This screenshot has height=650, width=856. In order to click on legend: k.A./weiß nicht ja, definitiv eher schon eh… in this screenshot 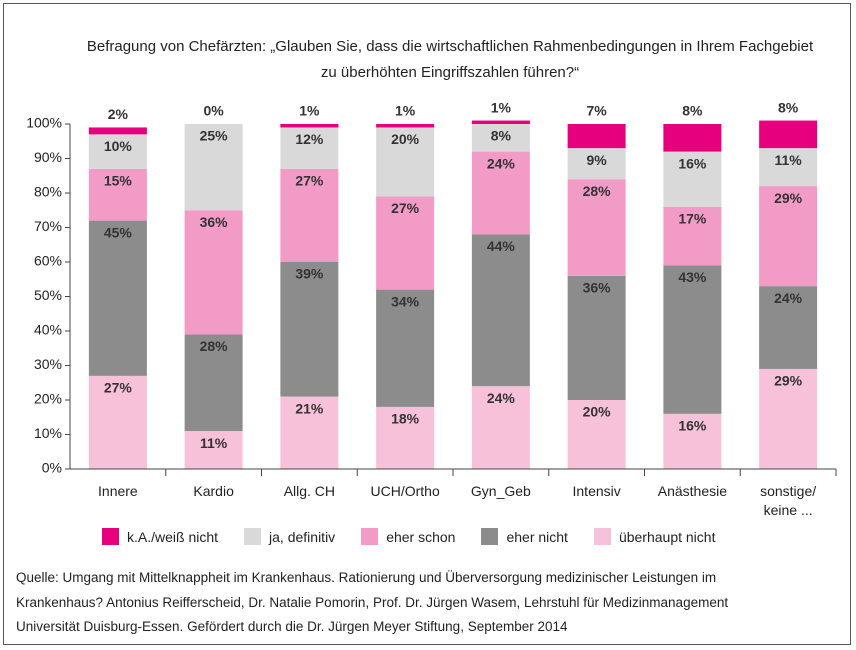, I will do `click(408, 536)`.